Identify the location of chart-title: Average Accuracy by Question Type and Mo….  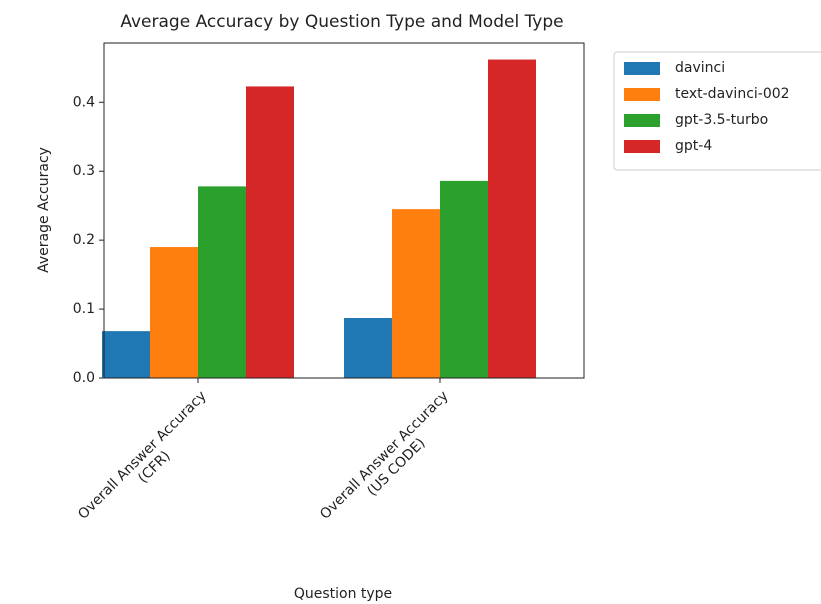
(341, 22).